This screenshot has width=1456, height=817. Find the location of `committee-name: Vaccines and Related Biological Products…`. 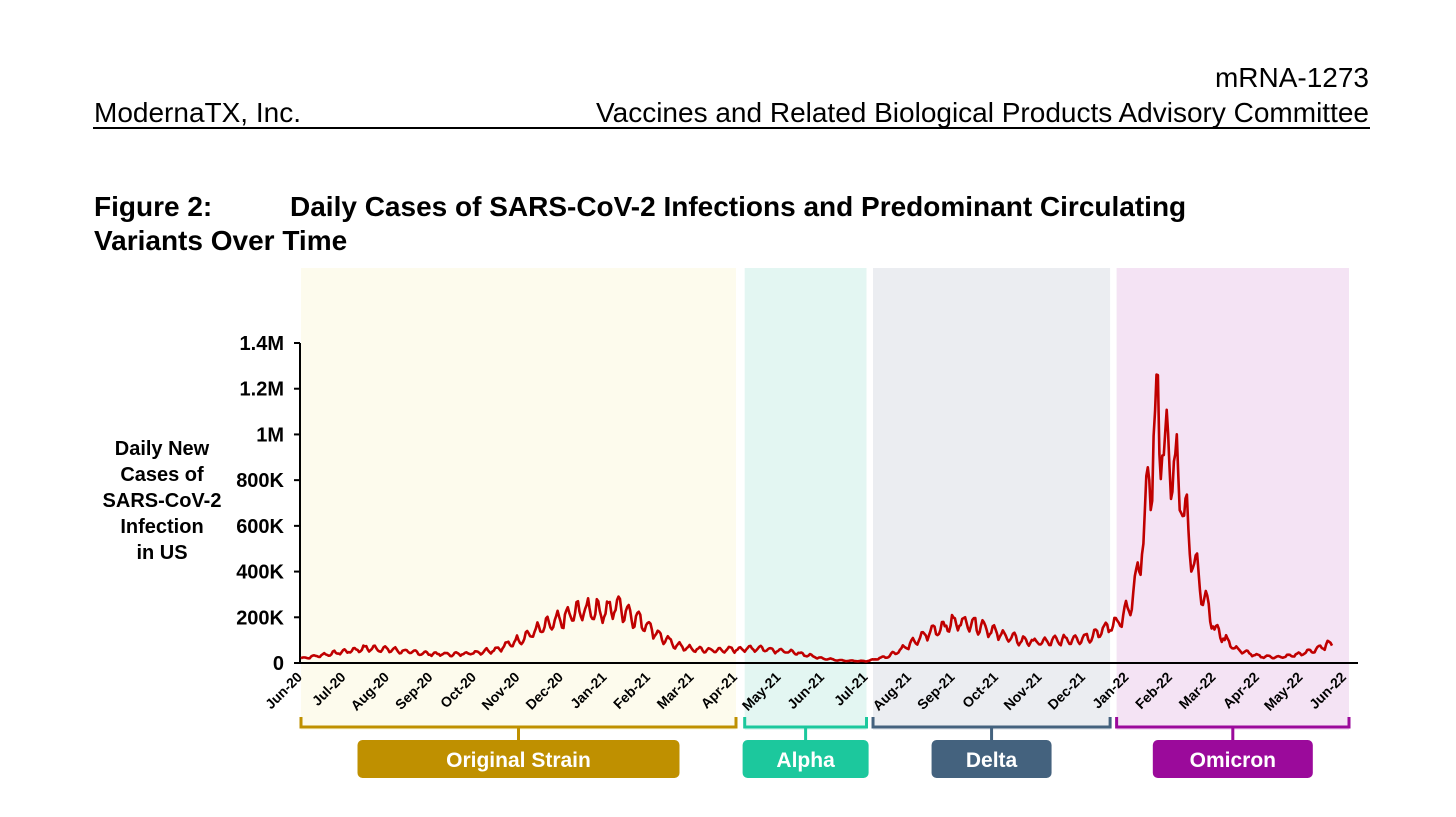

committee-name: Vaccines and Related Biological Products… is located at coordinates (982, 112).